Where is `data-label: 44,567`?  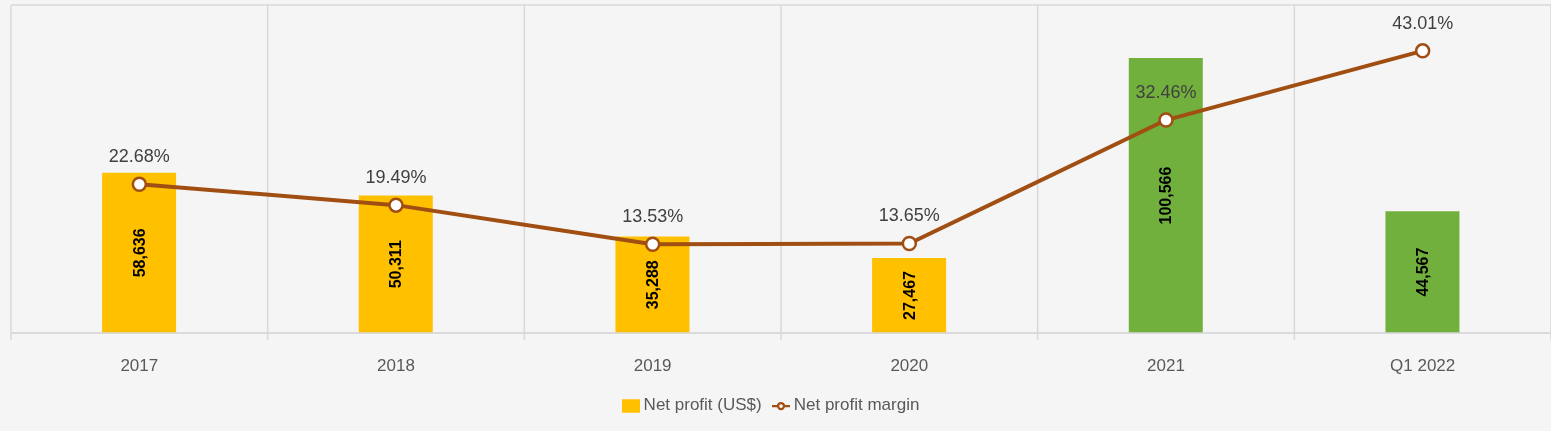 data-label: 44,567 is located at coordinates (1422, 272).